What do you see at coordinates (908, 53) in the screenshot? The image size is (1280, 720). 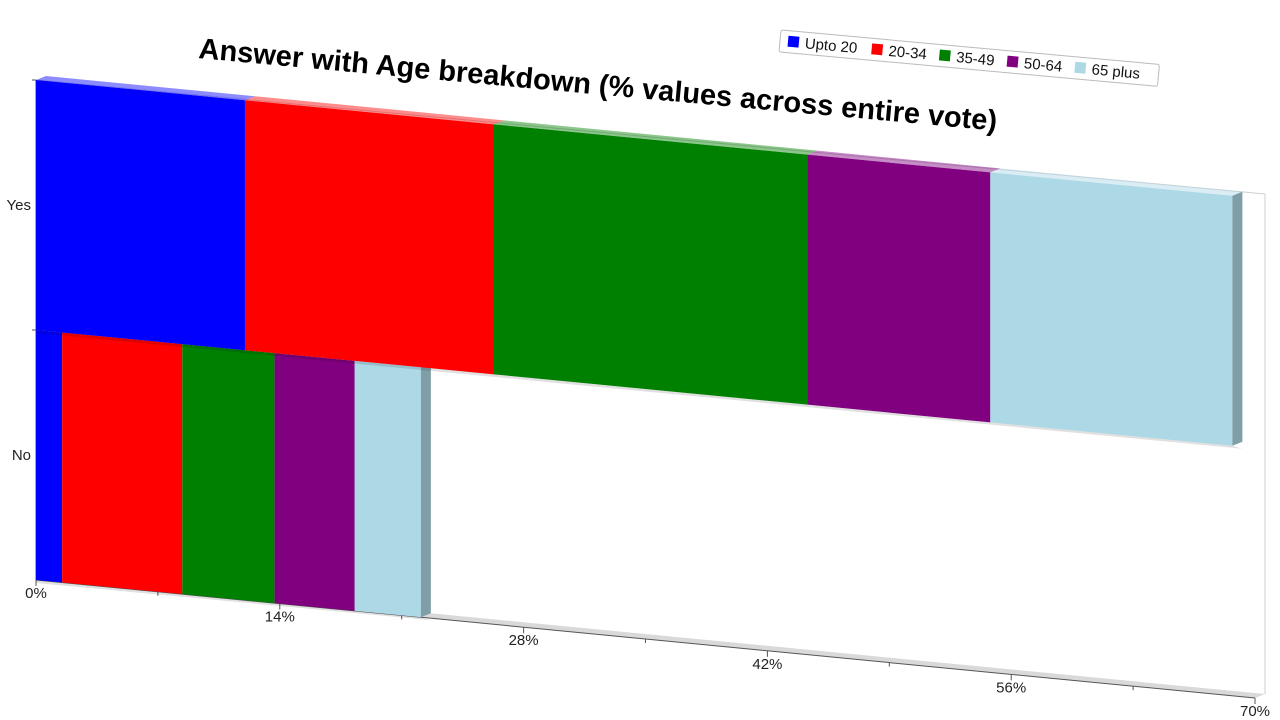 I see `legend-label: 20-34` at bounding box center [908, 53].